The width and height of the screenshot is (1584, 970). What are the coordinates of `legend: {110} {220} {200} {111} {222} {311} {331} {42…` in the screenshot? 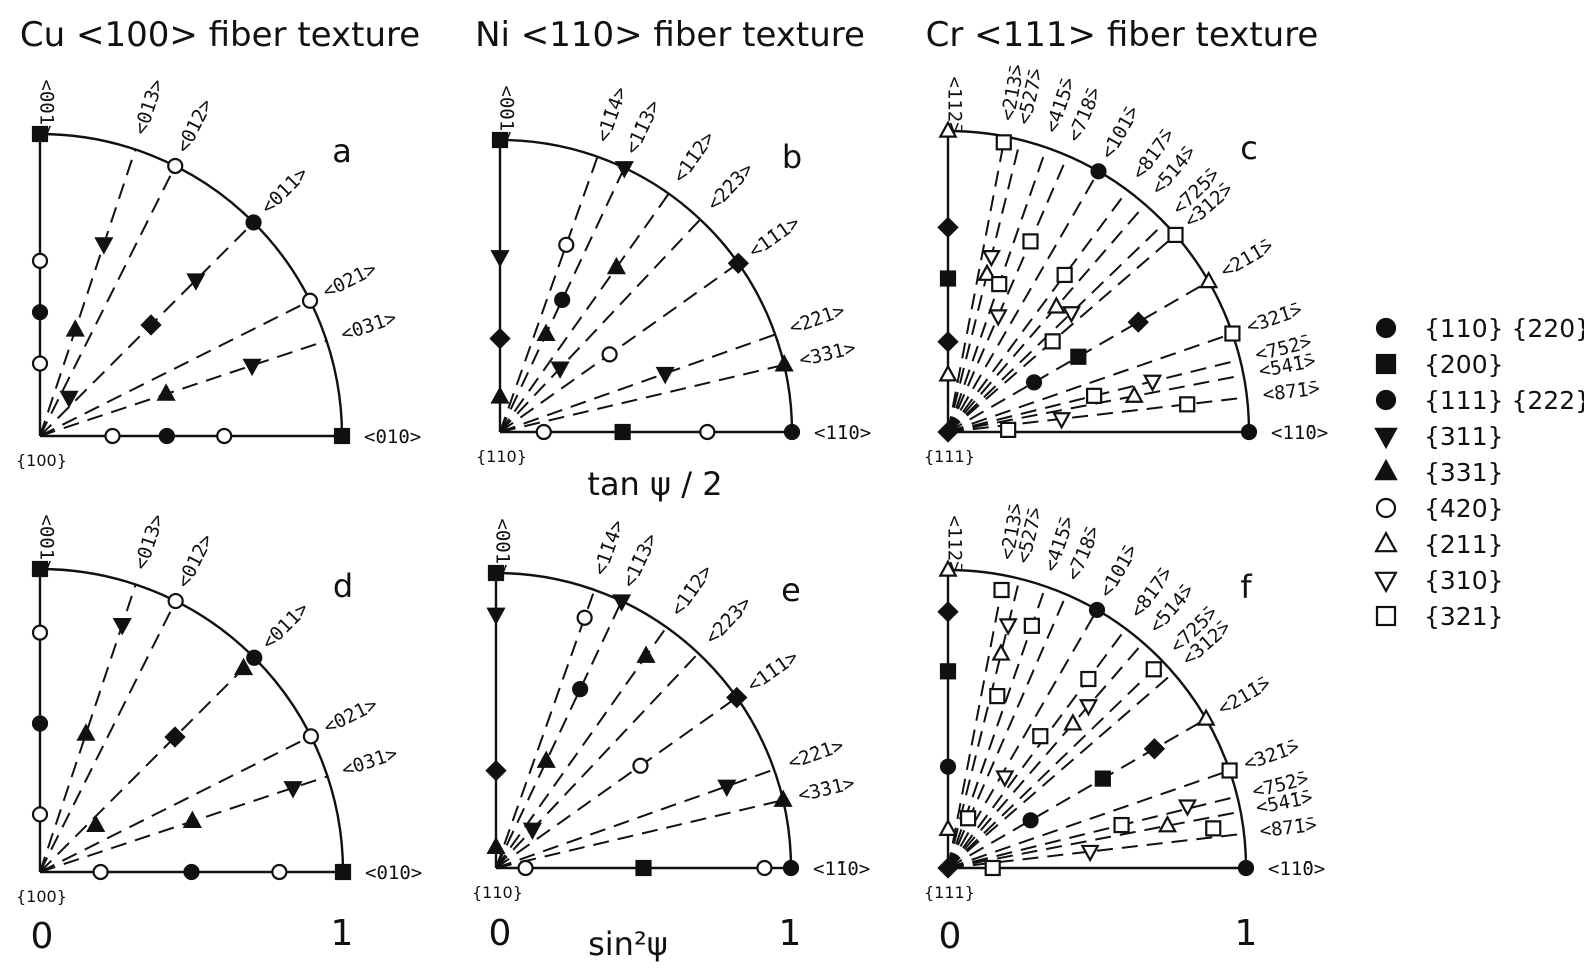 It's located at (1479, 472).